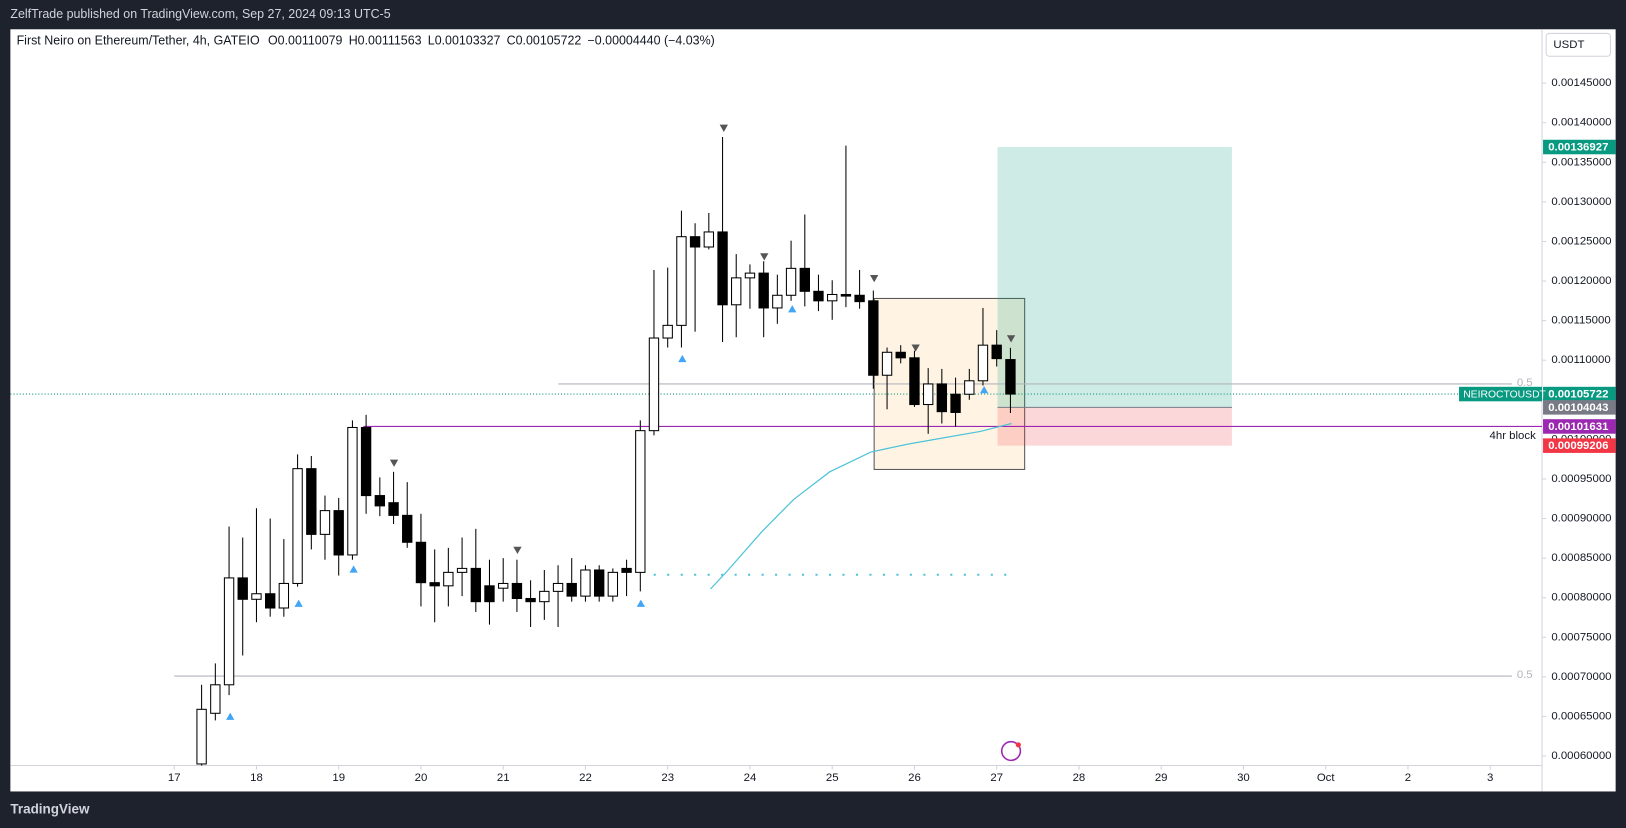  Describe the element at coordinates (1581, 479) in the screenshot. I see `y-tick-label: 0.00095000` at that location.